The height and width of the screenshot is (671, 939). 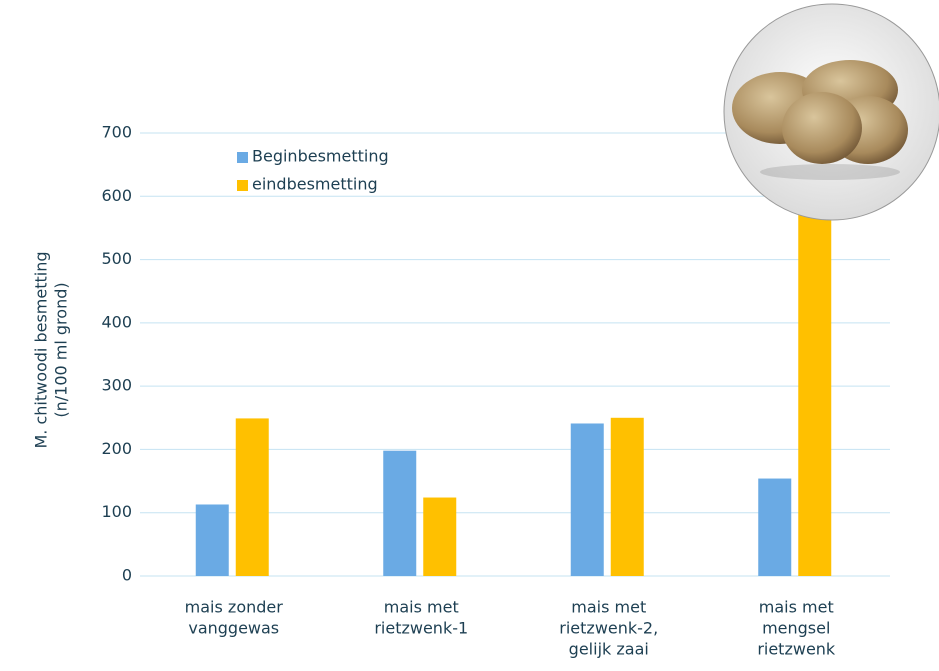 What do you see at coordinates (116, 511) in the screenshot?
I see `y-tick-label: 100` at bounding box center [116, 511].